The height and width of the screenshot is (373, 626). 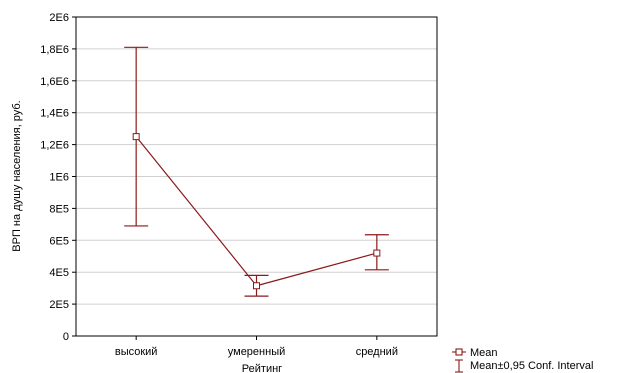 I want to click on y-tick-label-4: 8E5, so click(x=59, y=209).